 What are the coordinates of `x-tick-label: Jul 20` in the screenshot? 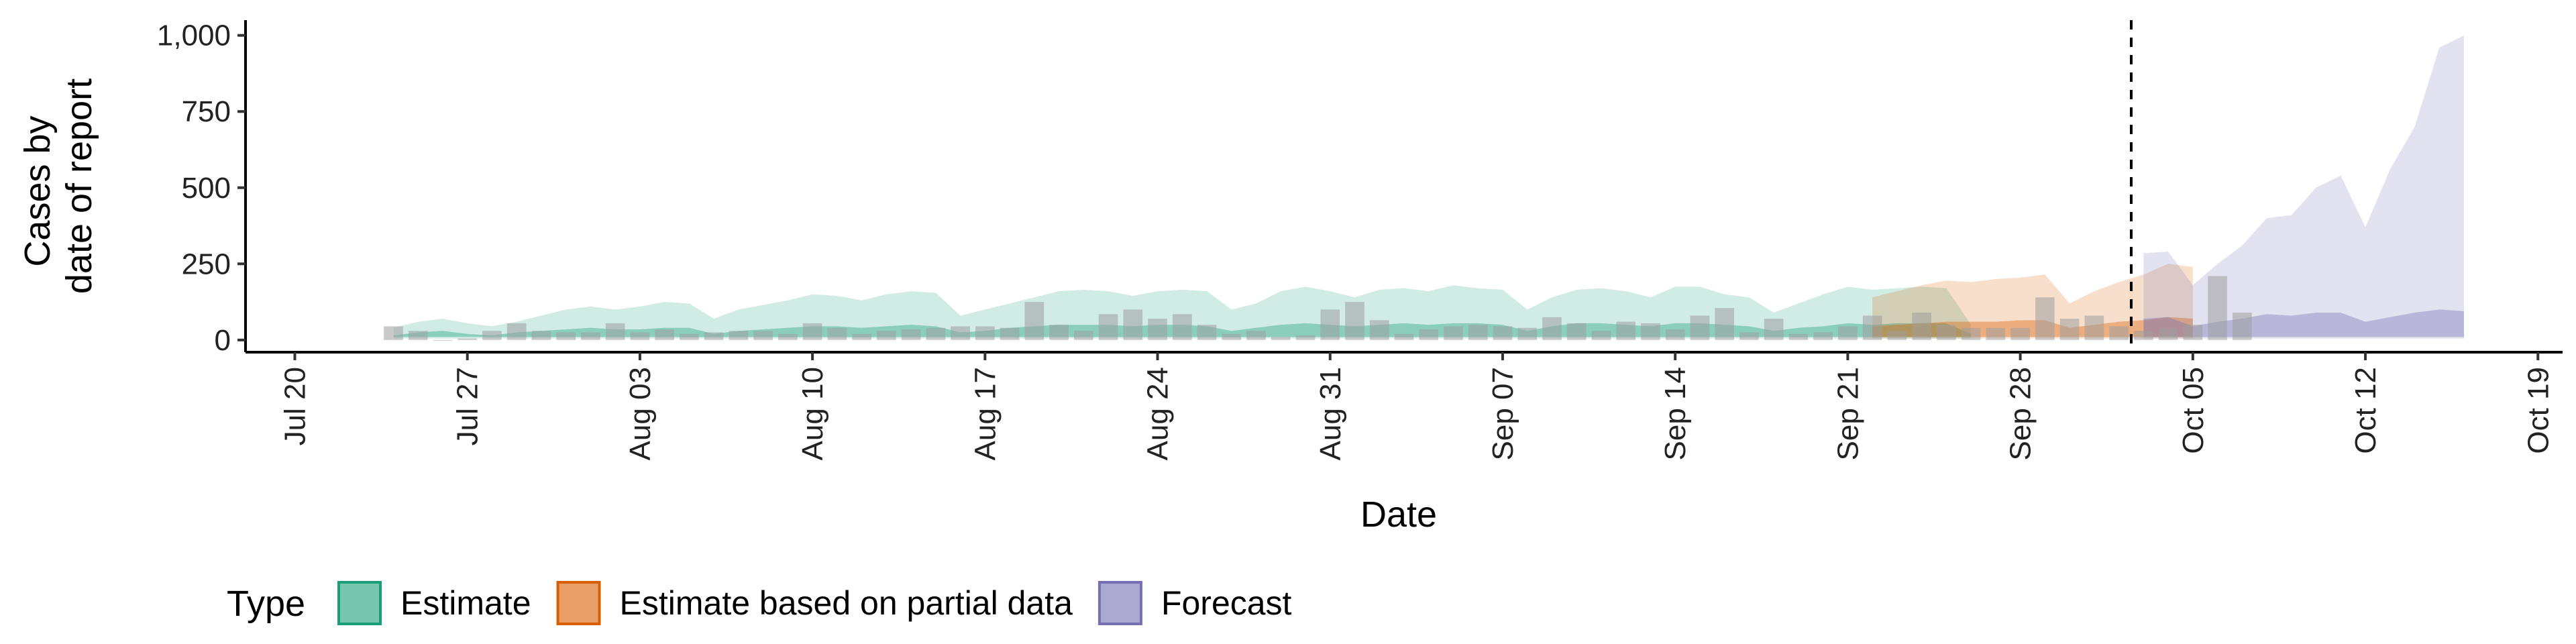 It's located at (294, 406).